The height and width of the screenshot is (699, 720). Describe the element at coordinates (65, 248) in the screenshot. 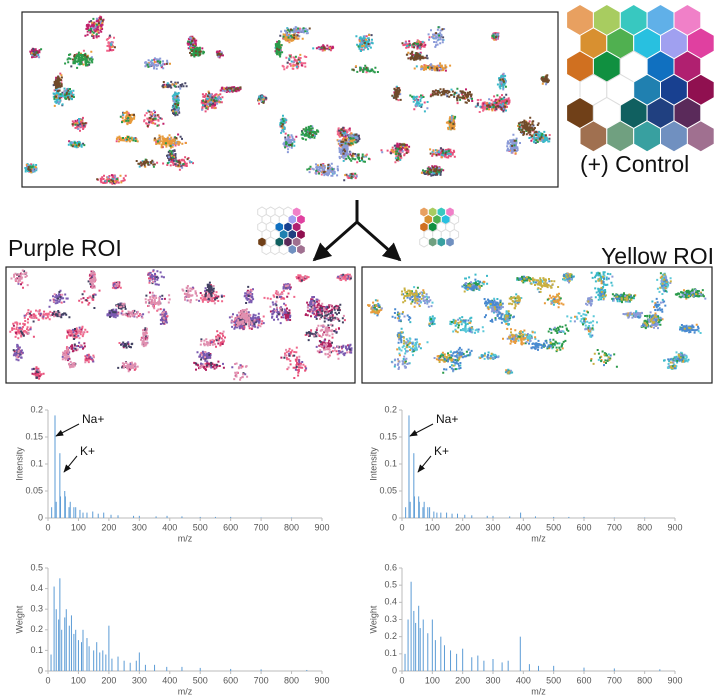

I see `purple-roi-label: Purple ROI` at that location.